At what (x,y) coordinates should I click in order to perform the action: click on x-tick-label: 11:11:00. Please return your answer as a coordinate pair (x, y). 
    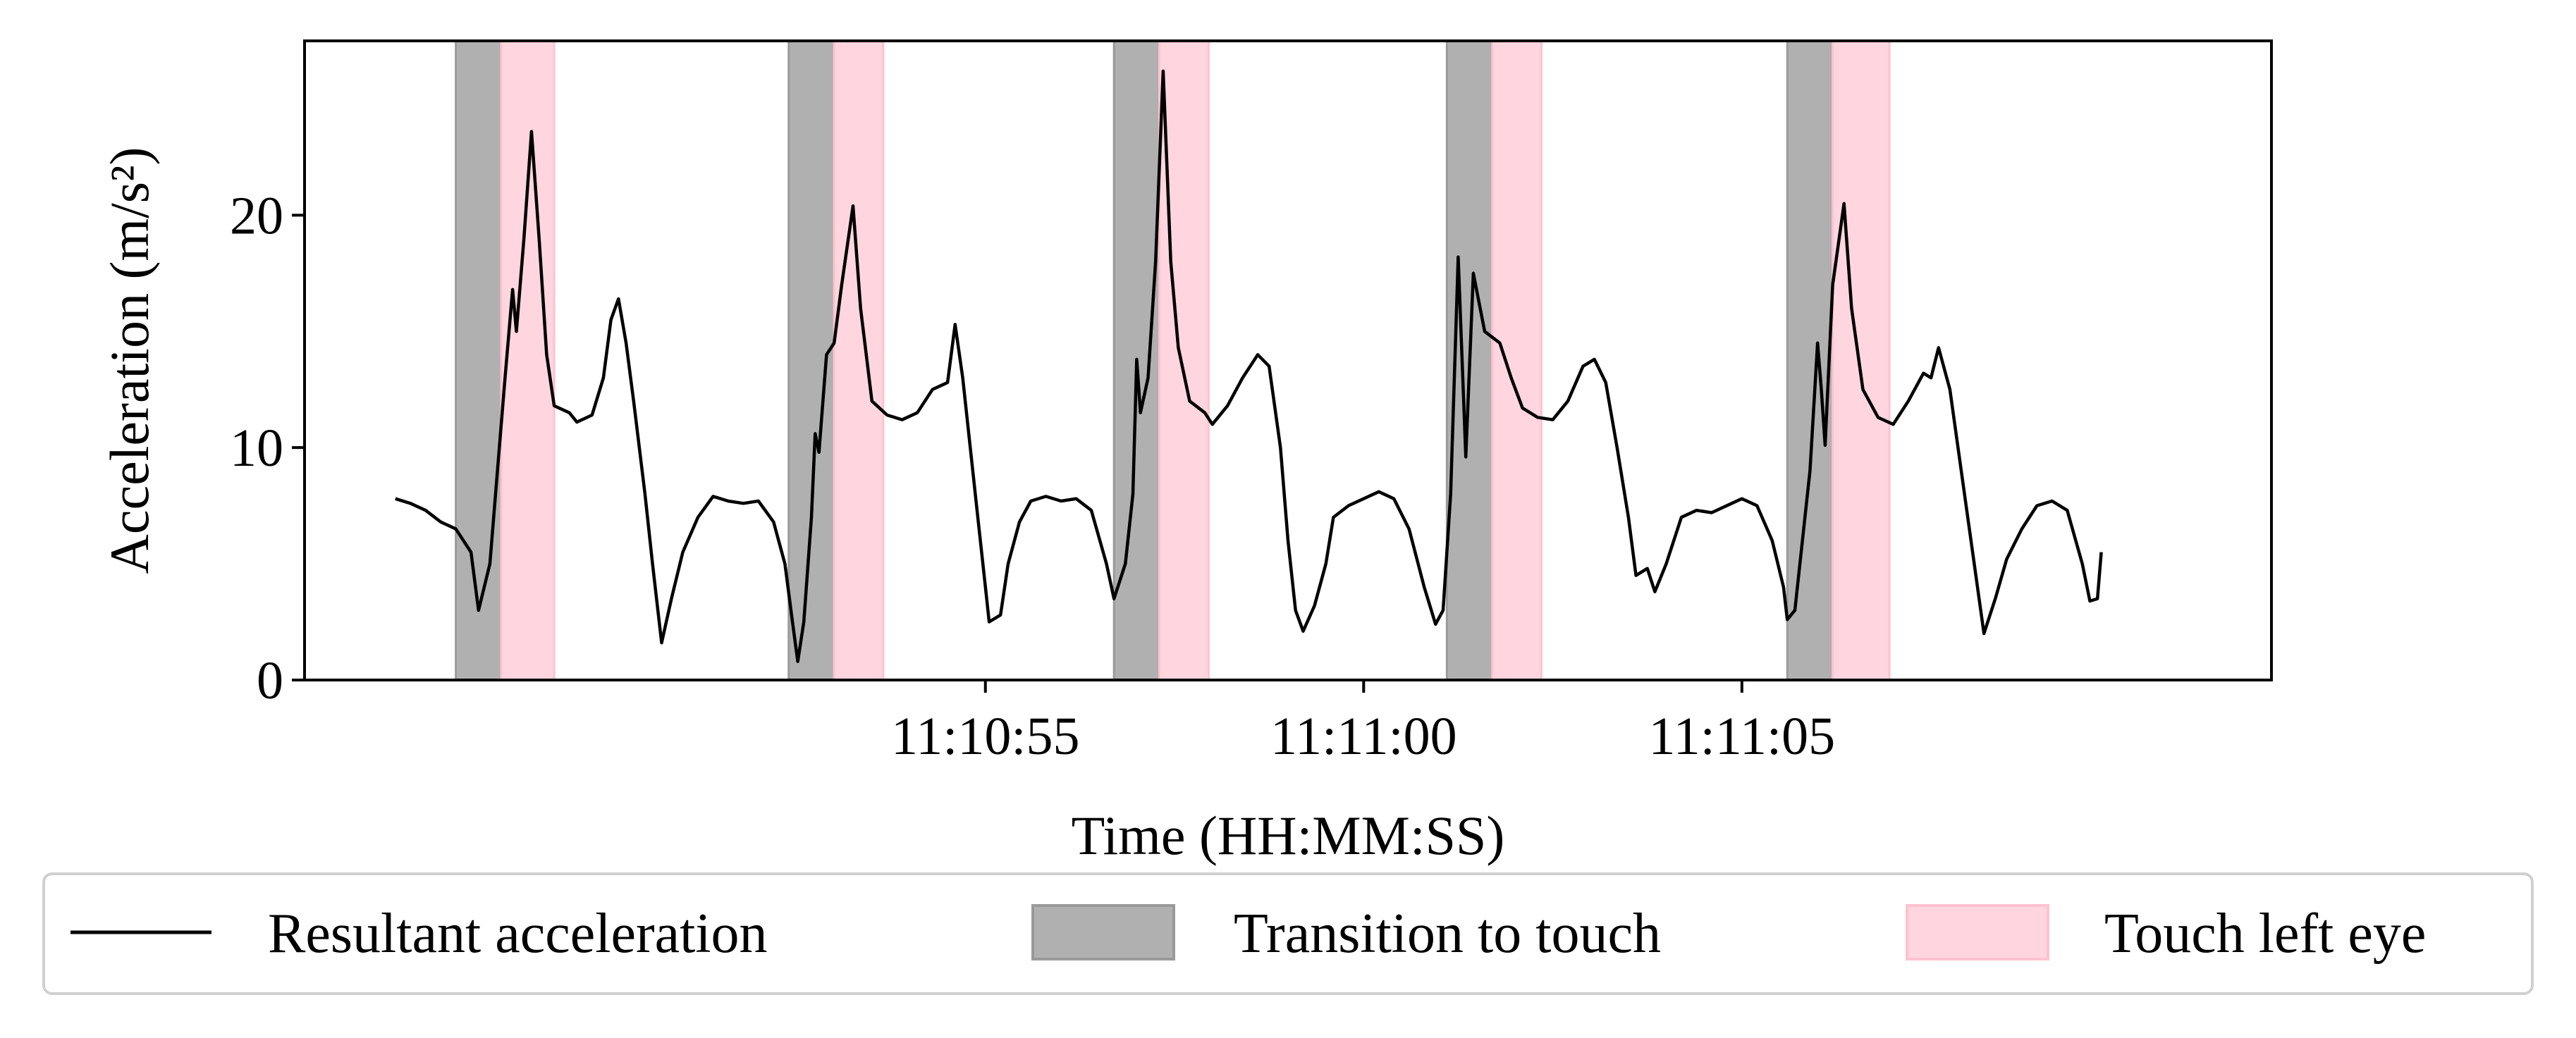
    Looking at the image, I should click on (1363, 736).